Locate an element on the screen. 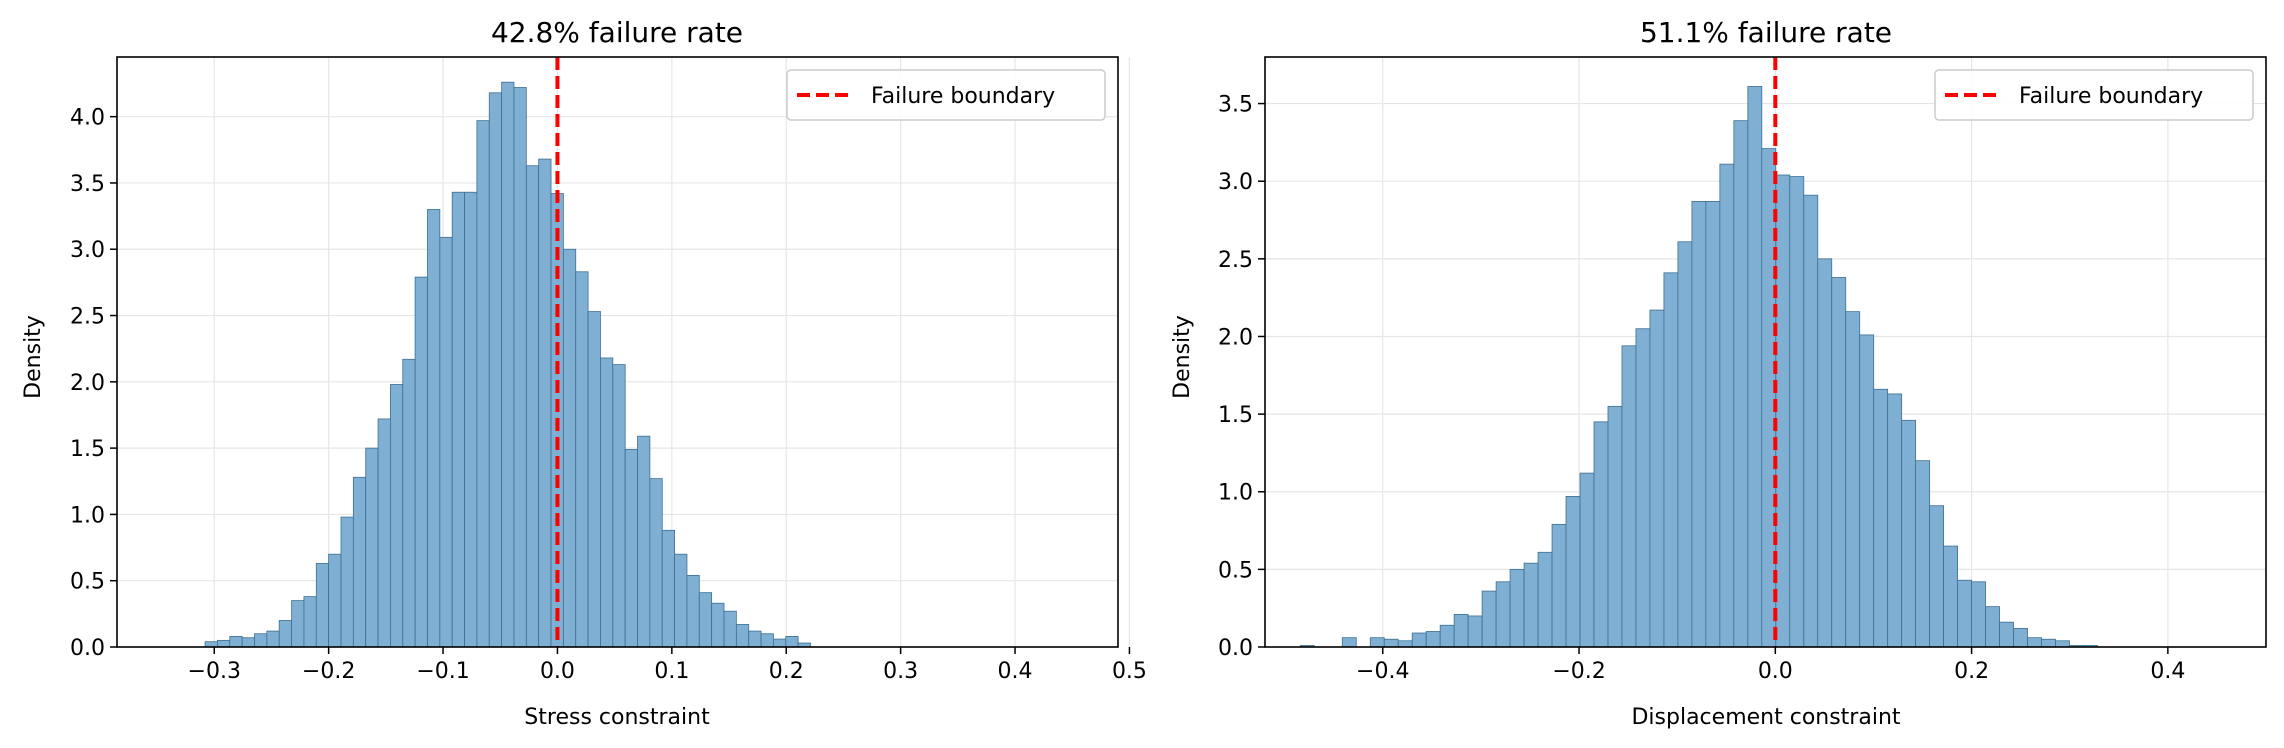 The width and height of the screenshot is (2284, 748). y-tick-label: 0.0 is located at coordinates (87, 648).